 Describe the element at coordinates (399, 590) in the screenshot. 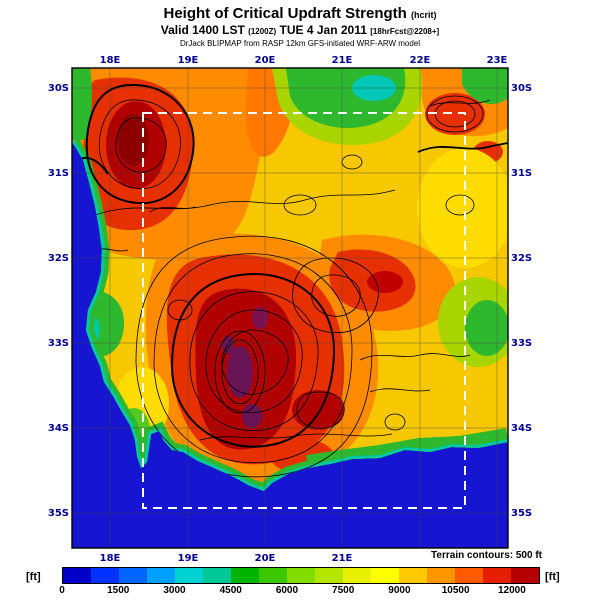

I see `colorbar-tick-label: 9000` at that location.